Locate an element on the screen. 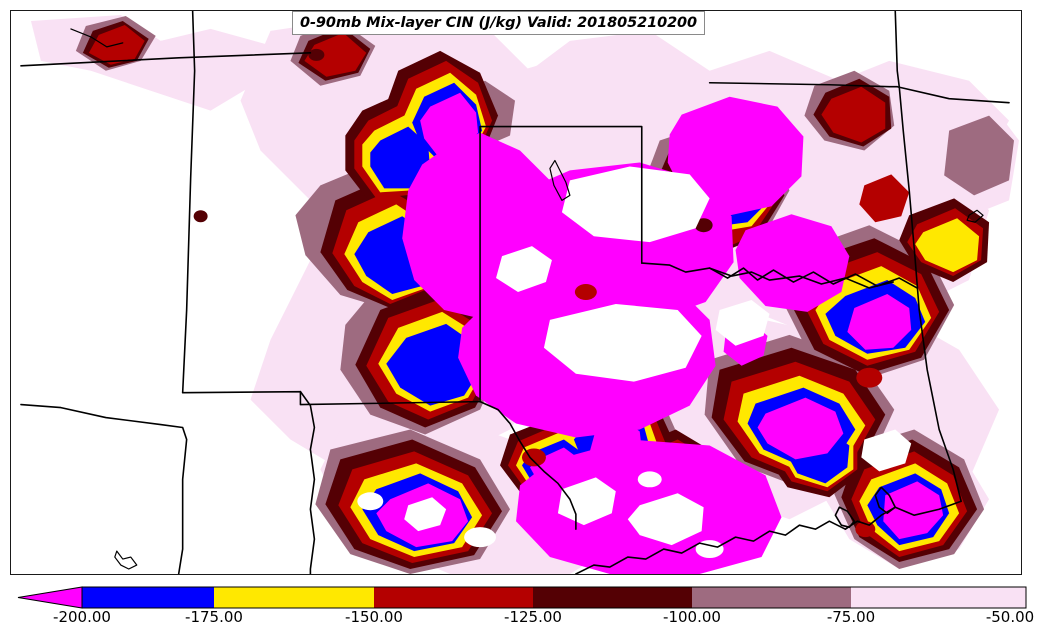 The width and height of the screenshot is (1044, 633). colorbar-band-lightpink is located at coordinates (938, 597).